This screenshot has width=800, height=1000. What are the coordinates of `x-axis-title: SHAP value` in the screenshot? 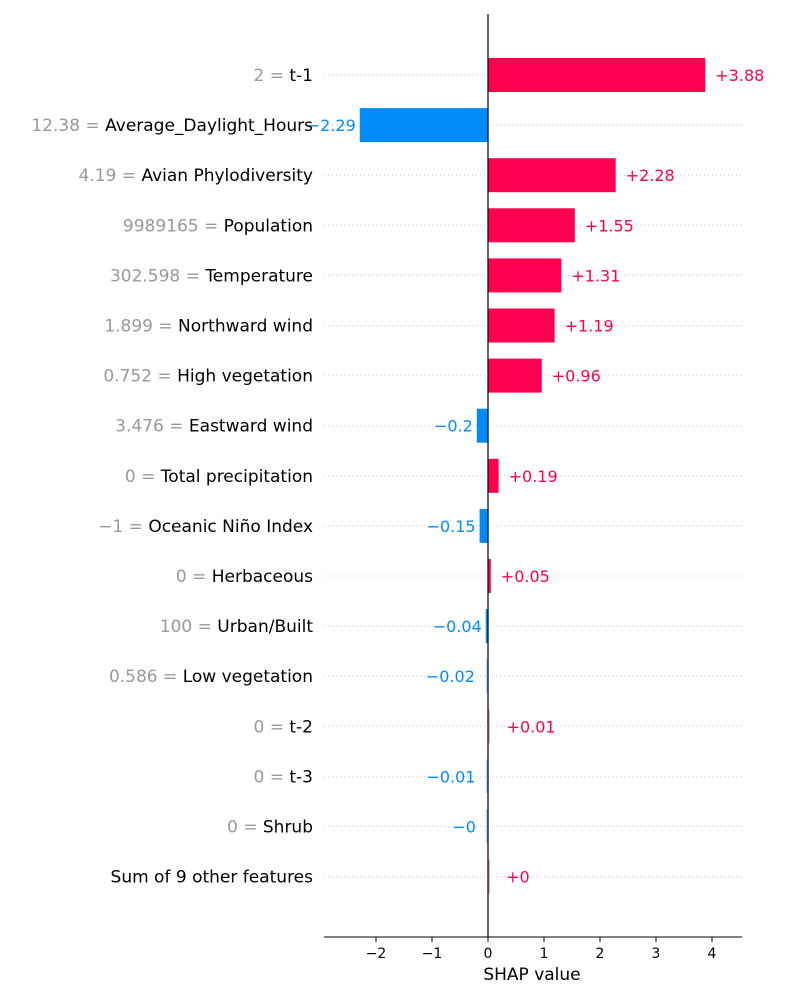 It's located at (531, 975).